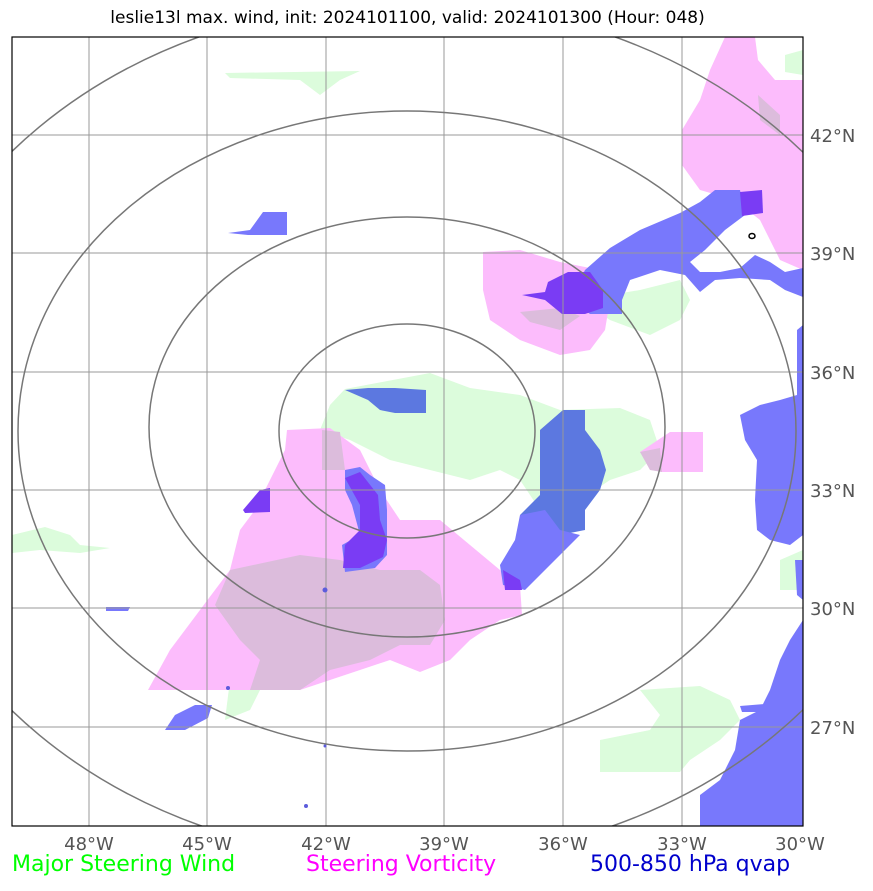 The image size is (873, 891). I want to click on latitude-labels: 42°N 39°N 36°N 33°N 30°N 27°N, so click(832, 432).